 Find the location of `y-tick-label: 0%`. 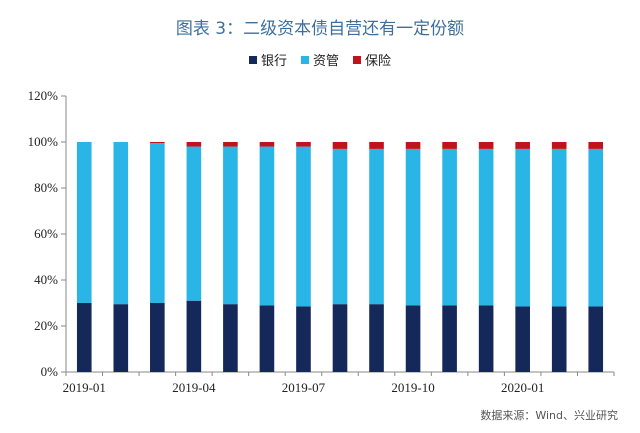

y-tick-label: 0% is located at coordinates (50, 371).